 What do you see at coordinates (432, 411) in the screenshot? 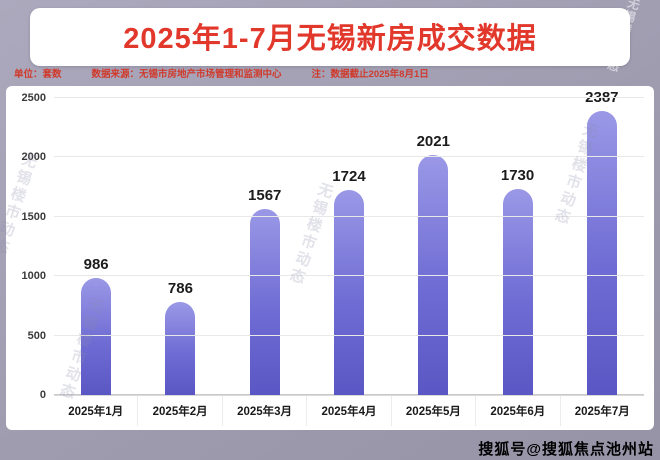
I see `x-axis-label: 2025年5月` at bounding box center [432, 411].